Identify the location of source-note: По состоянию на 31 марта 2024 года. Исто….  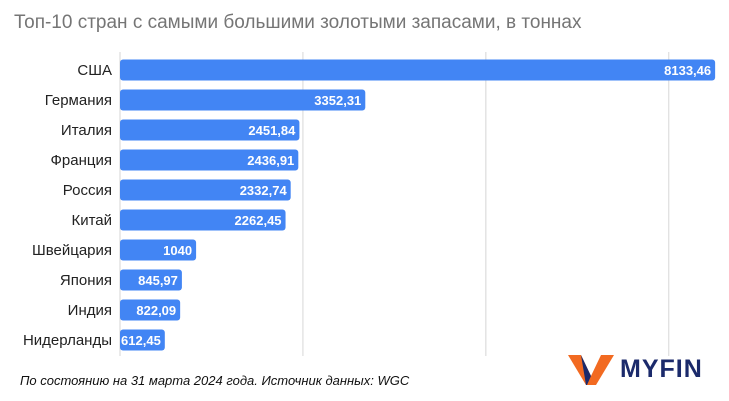
(215, 380).